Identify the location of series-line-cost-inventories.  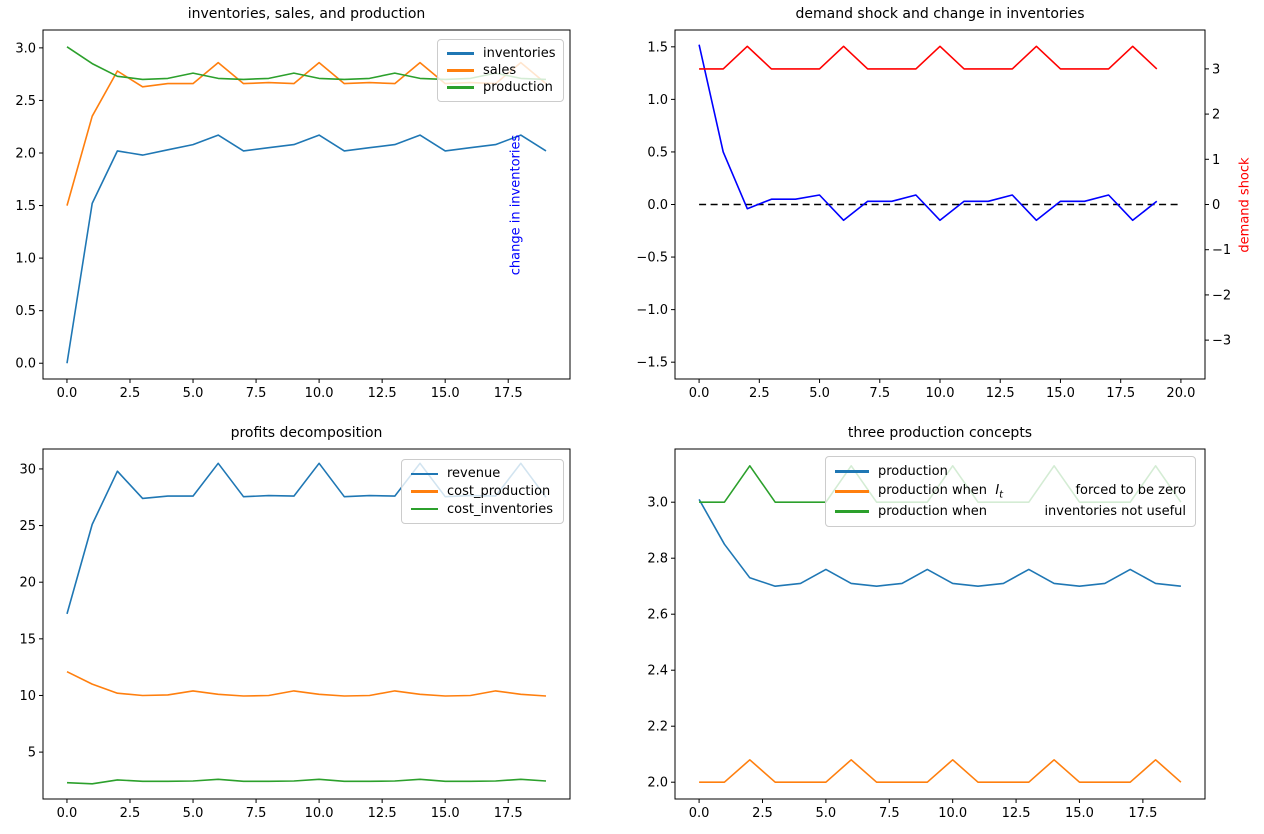
(306, 781).